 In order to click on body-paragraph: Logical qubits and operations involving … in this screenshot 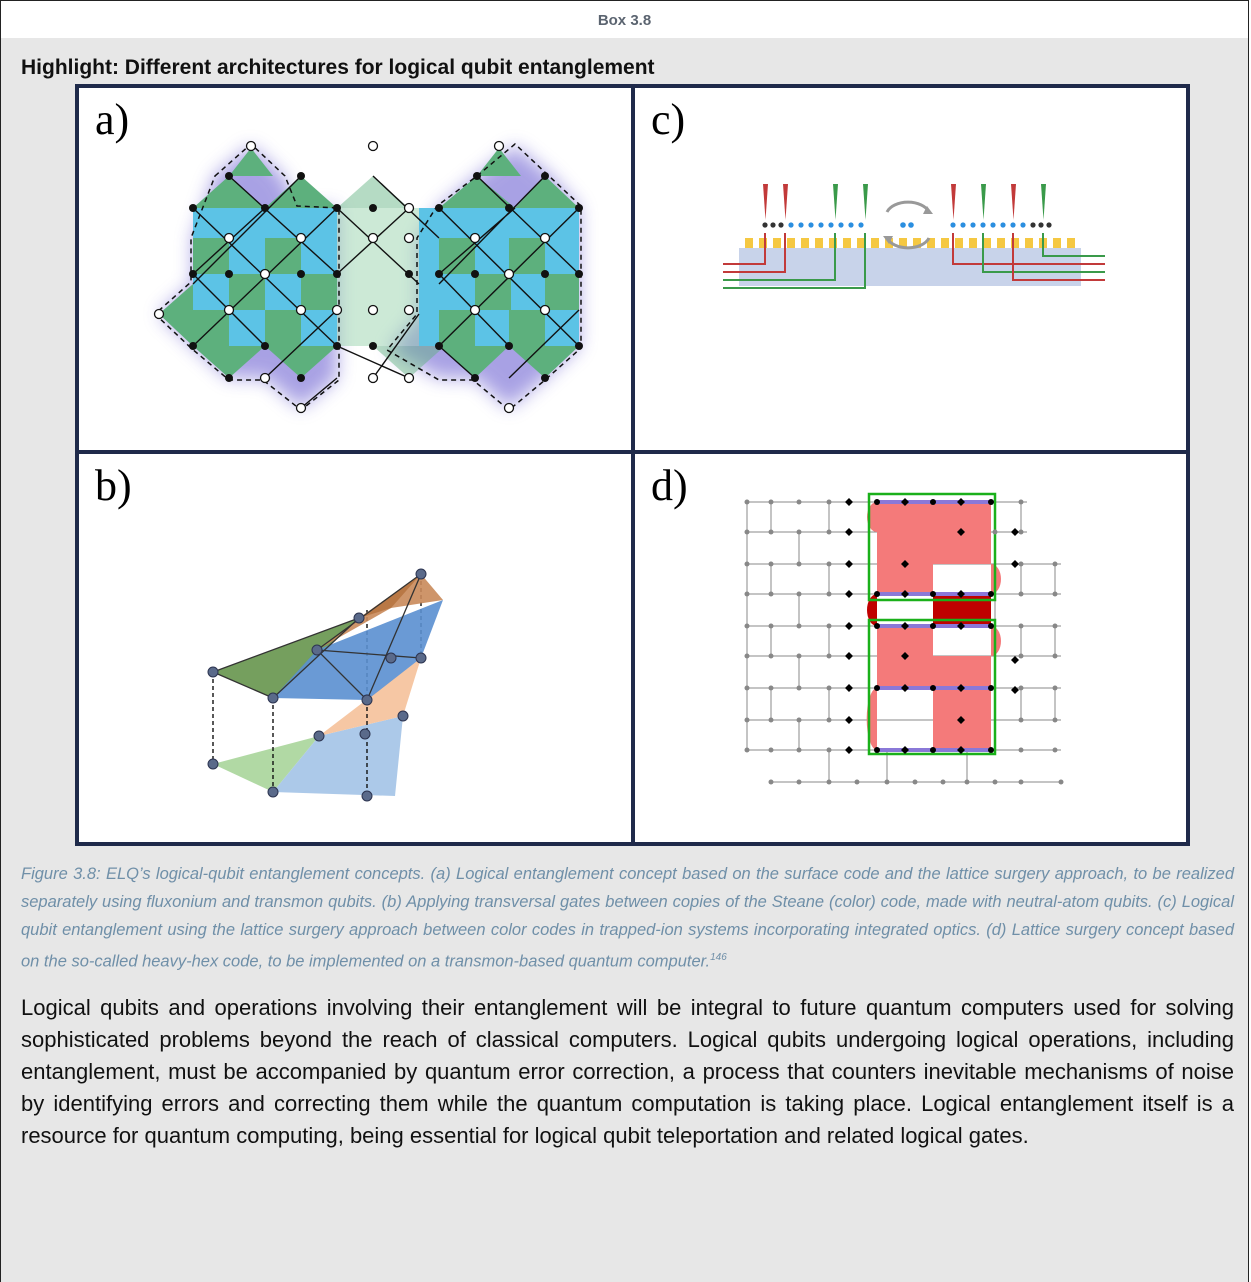, I will do `click(627, 1071)`.